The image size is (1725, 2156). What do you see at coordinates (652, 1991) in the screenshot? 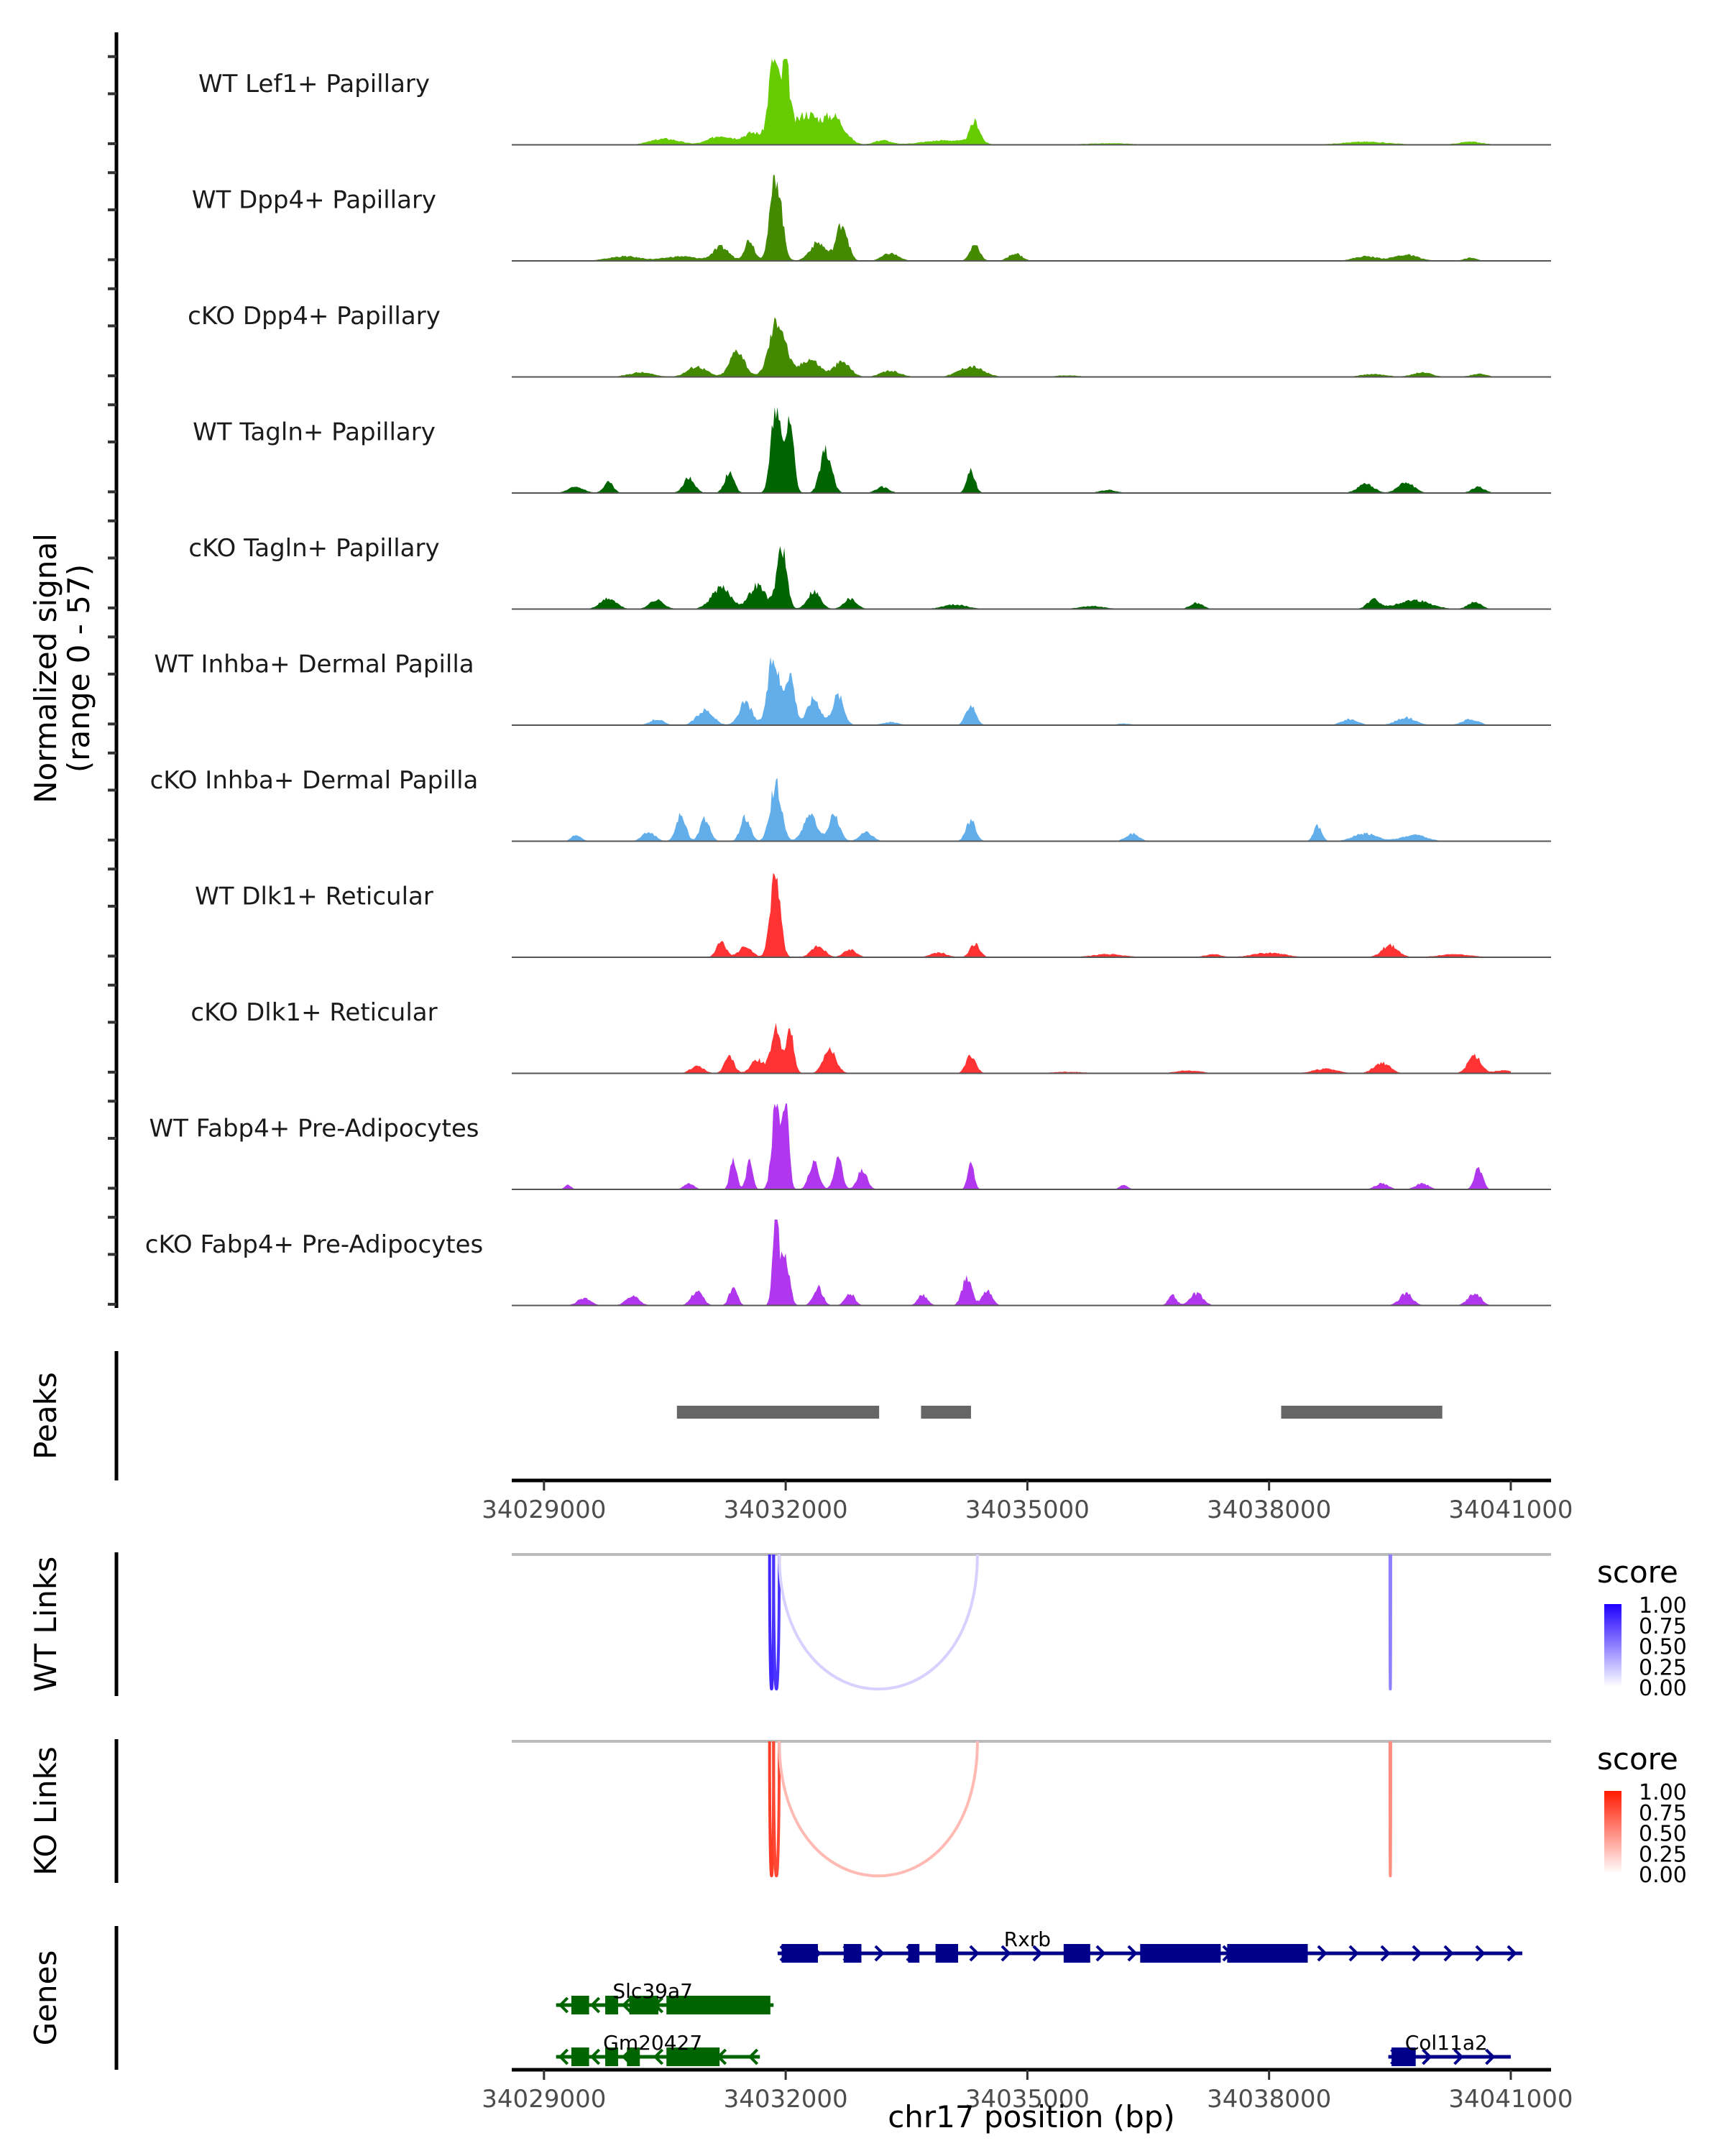
I see `gene-name-label: Slc39a7` at bounding box center [652, 1991].